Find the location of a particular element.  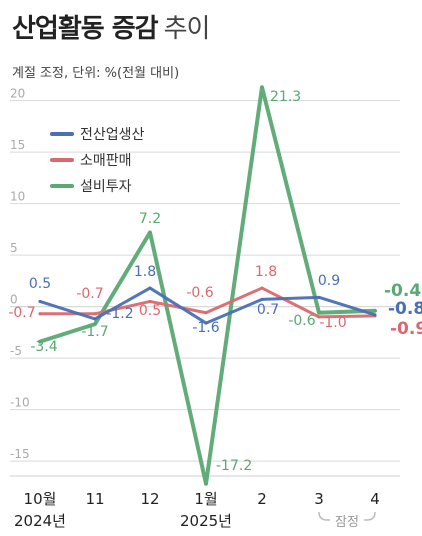

x-tick-label: 4 is located at coordinates (375, 499).